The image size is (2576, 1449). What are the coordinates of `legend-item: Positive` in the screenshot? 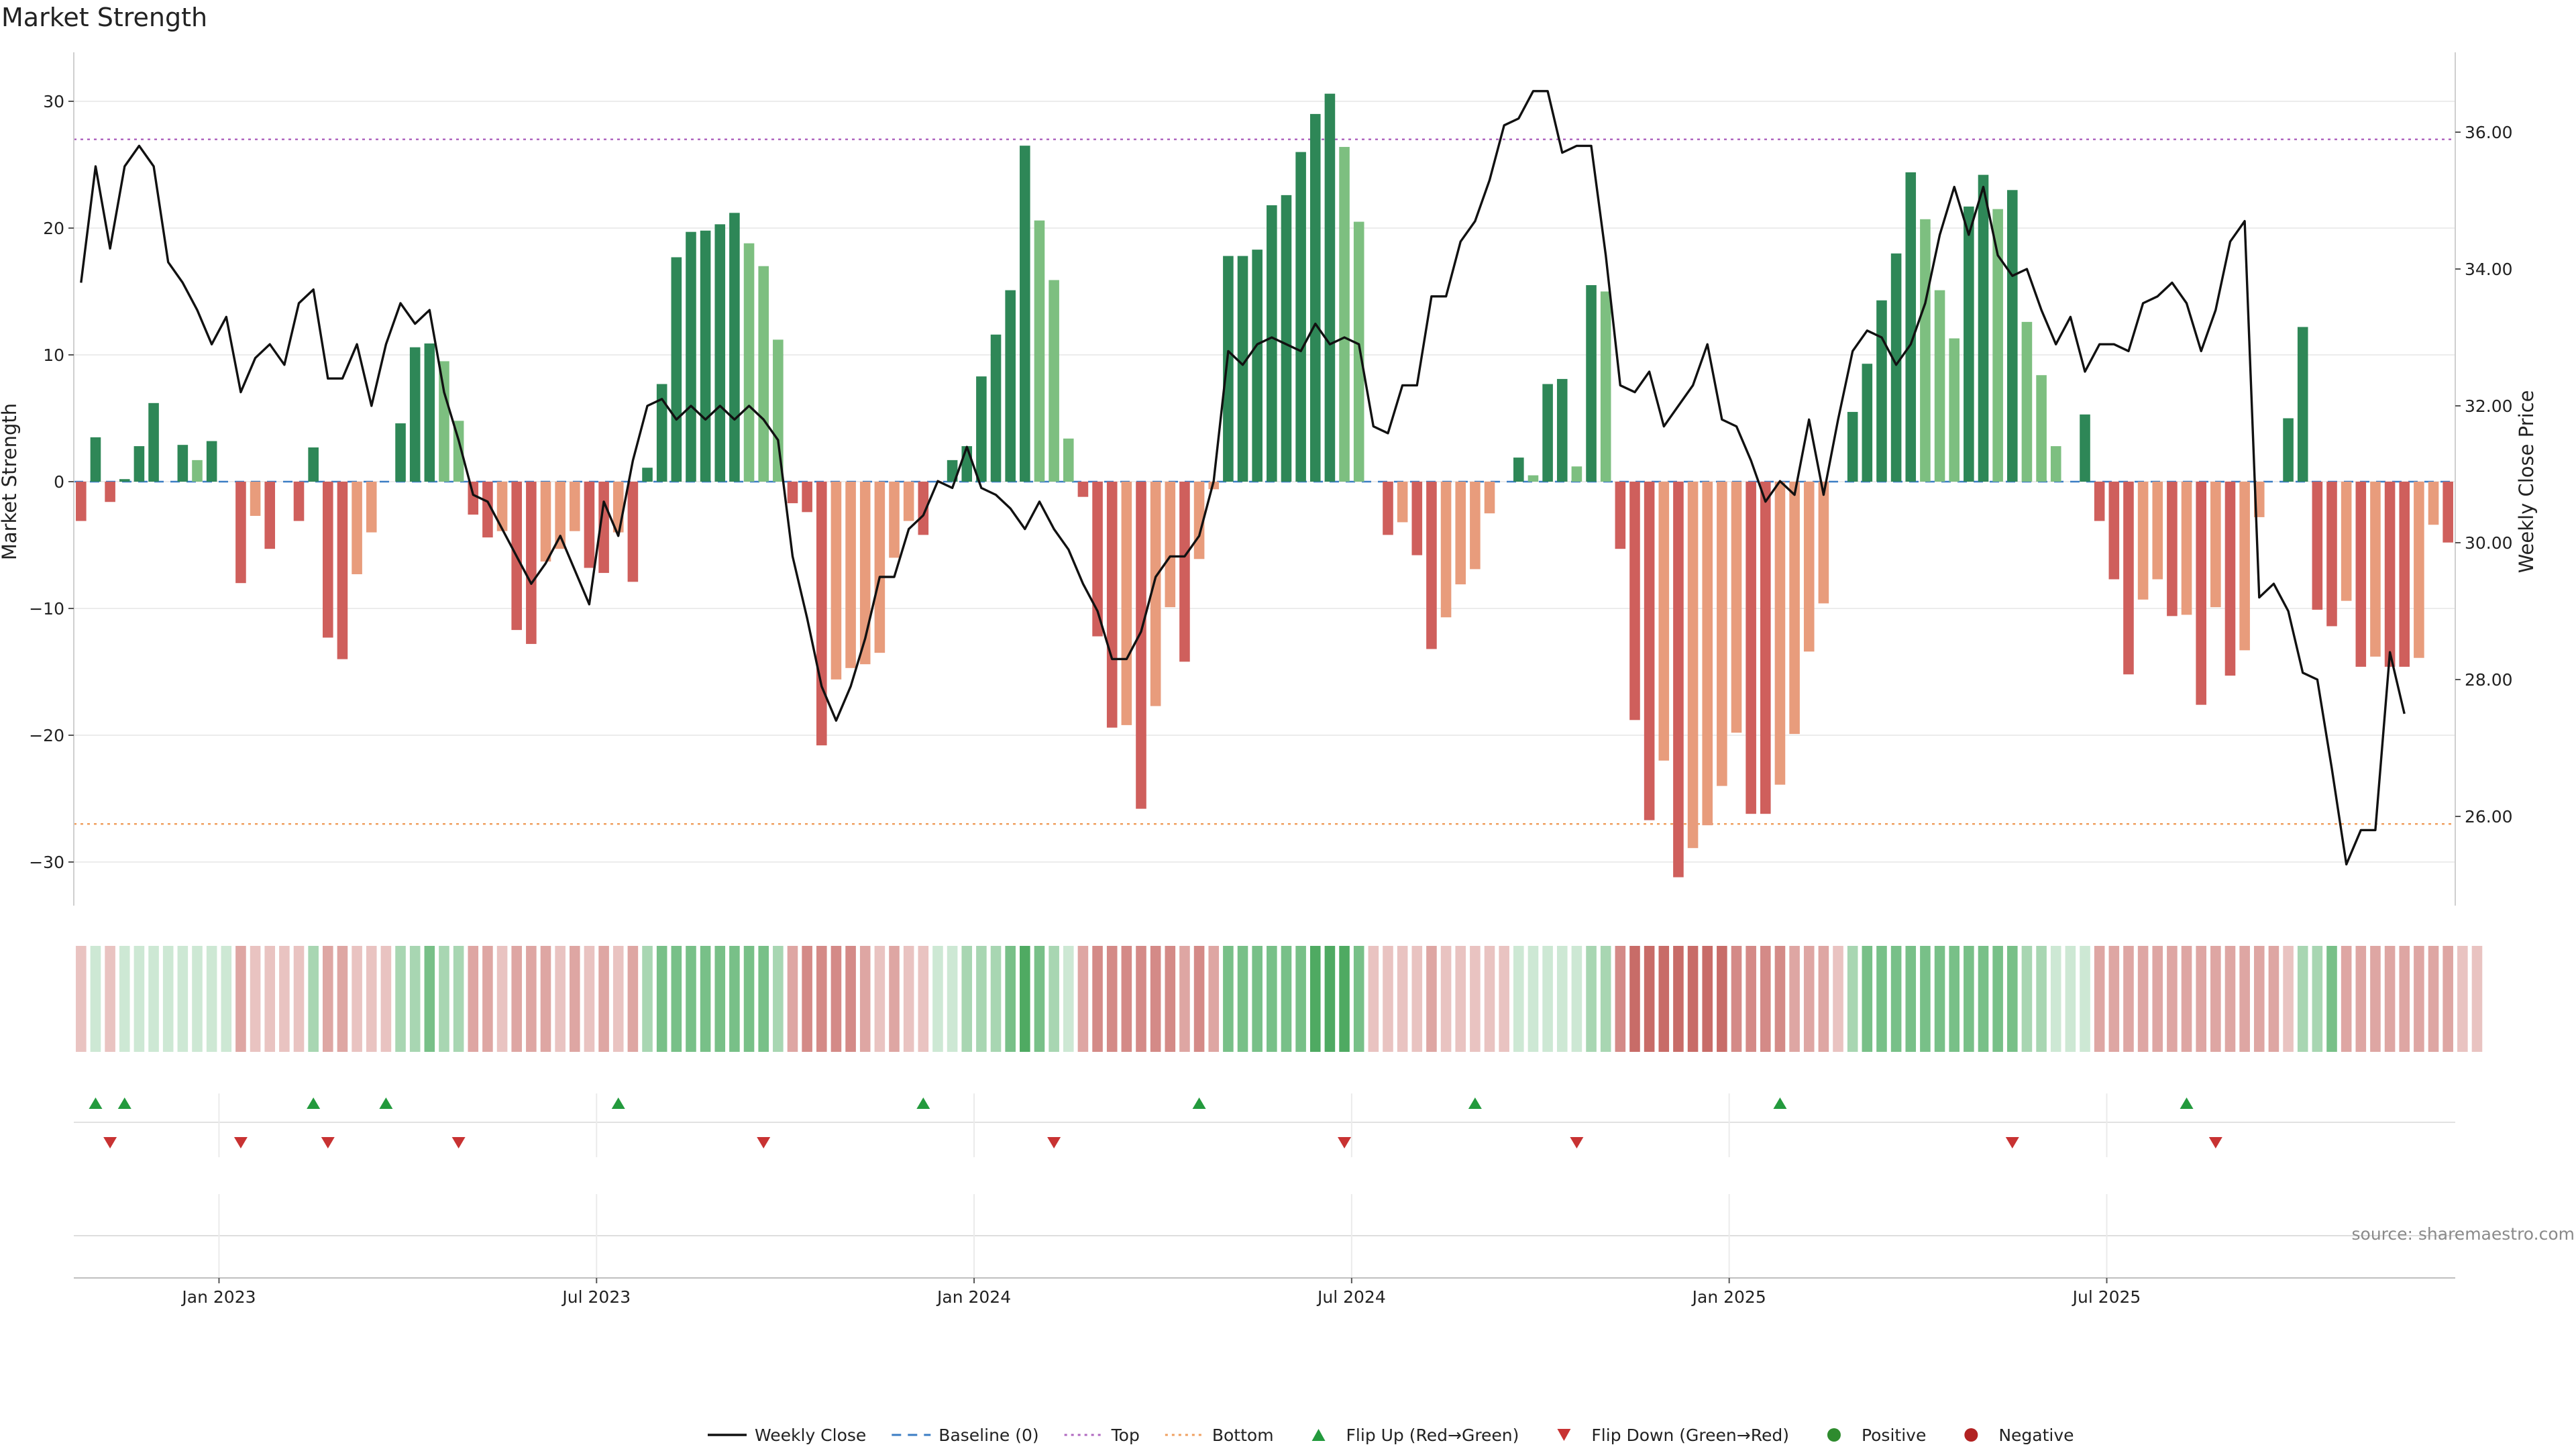 It's located at (1876, 1435).